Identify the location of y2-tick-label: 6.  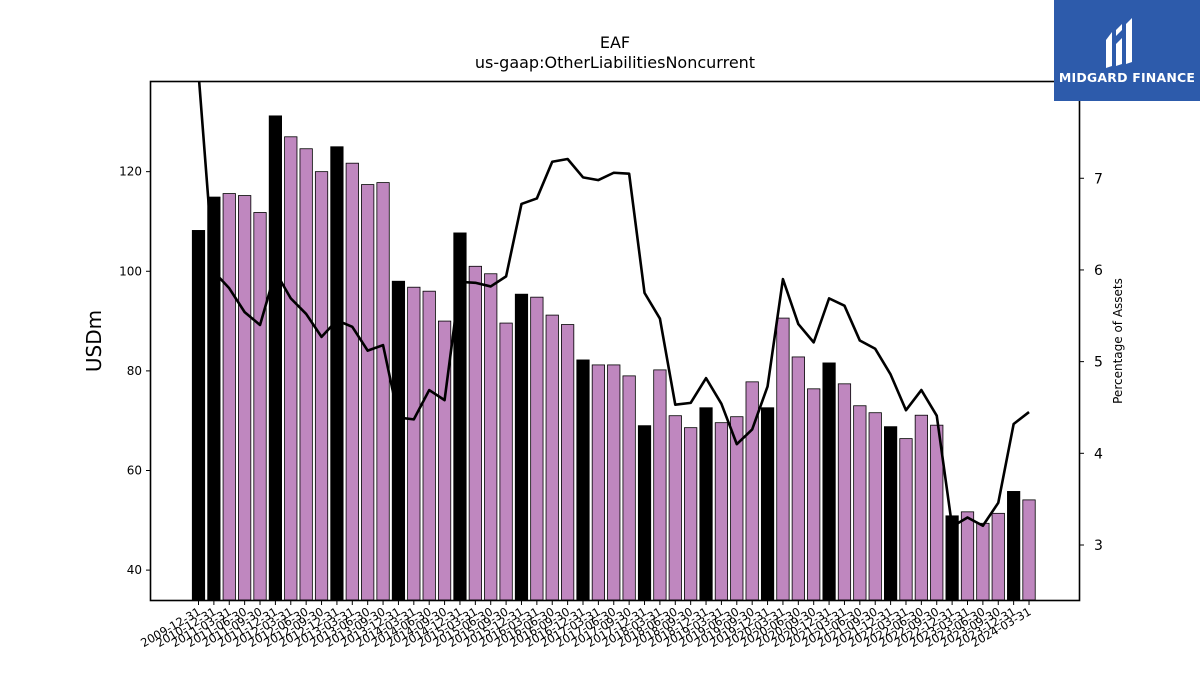
(1098, 271).